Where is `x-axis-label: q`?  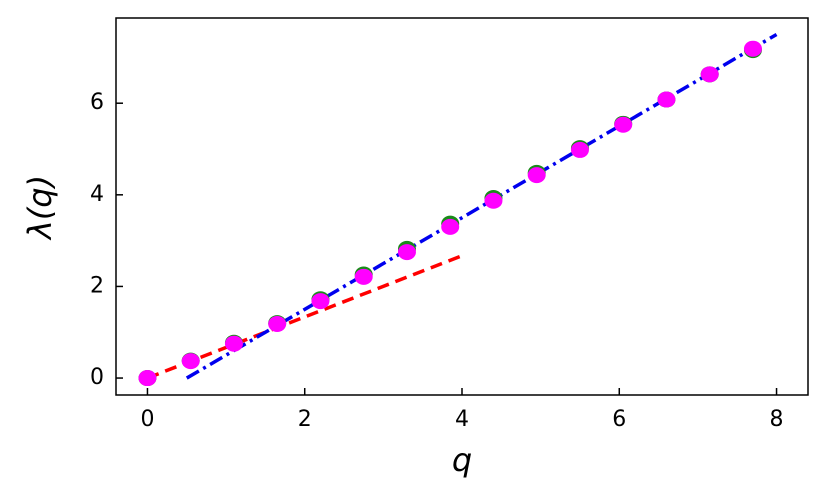
x-axis-label: q is located at coordinates (462, 460).